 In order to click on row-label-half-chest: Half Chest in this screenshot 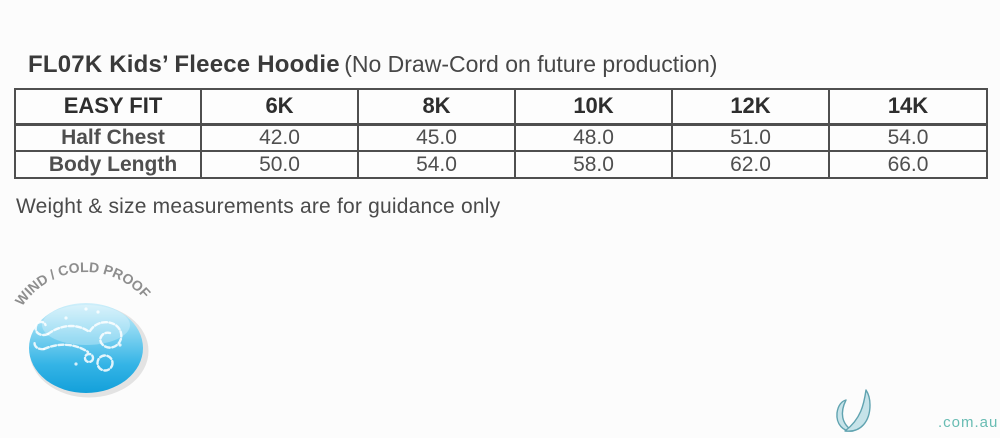, I will do `click(108, 137)`.